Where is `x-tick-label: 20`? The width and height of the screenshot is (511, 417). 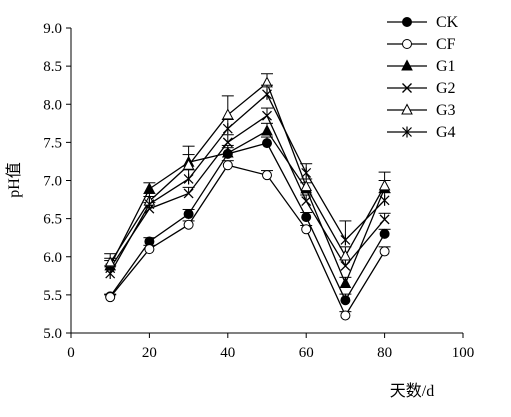 x-tick-label: 20 is located at coordinates (149, 353).